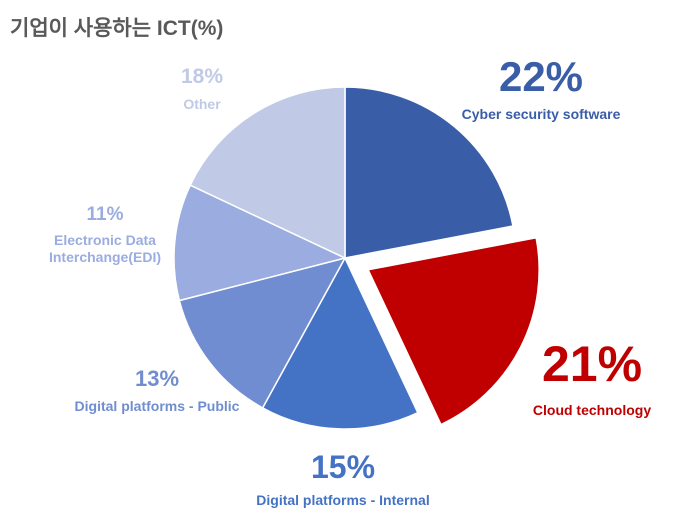 The height and width of the screenshot is (519, 699). What do you see at coordinates (202, 104) in the screenshot?
I see `category-label: Other` at bounding box center [202, 104].